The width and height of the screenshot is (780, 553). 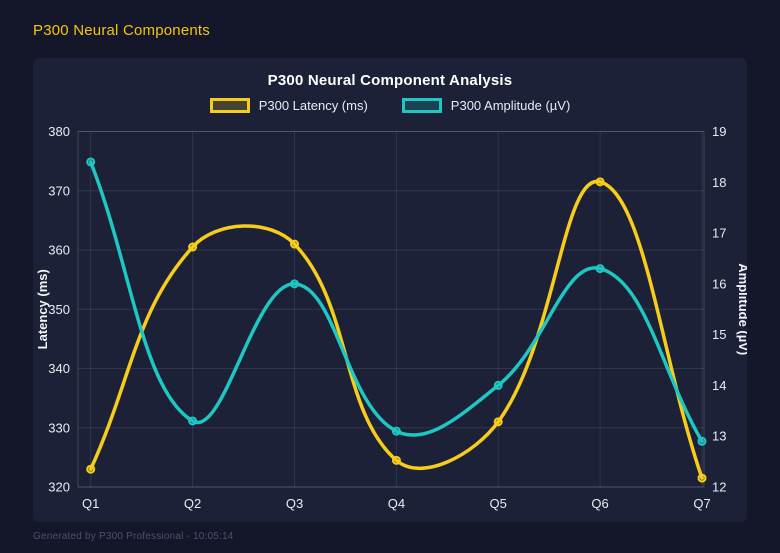 I want to click on page-title: P300 Neural Components, so click(x=122, y=30).